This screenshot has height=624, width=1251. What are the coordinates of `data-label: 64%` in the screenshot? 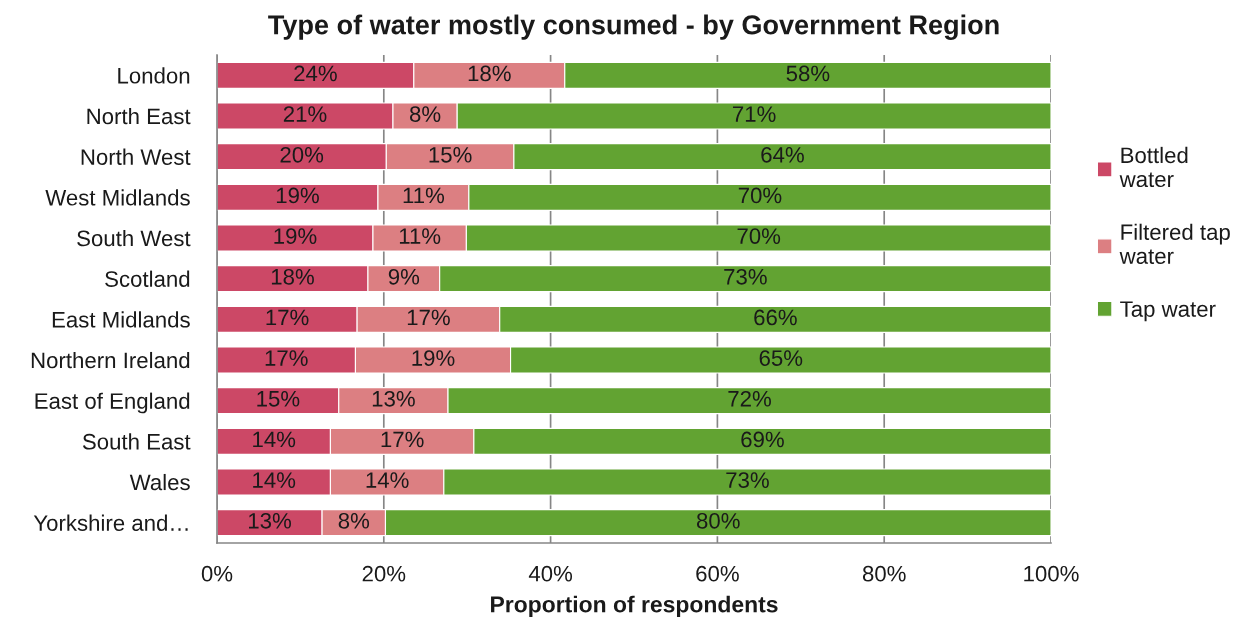 It's located at (782, 154).